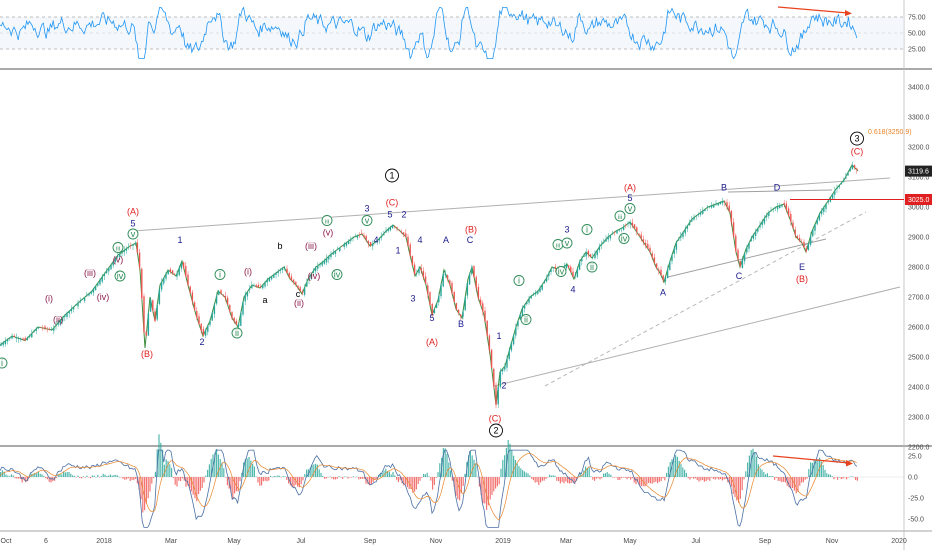 The height and width of the screenshot is (555, 932). I want to click on macd-tick-label: 0.0, so click(913, 478).